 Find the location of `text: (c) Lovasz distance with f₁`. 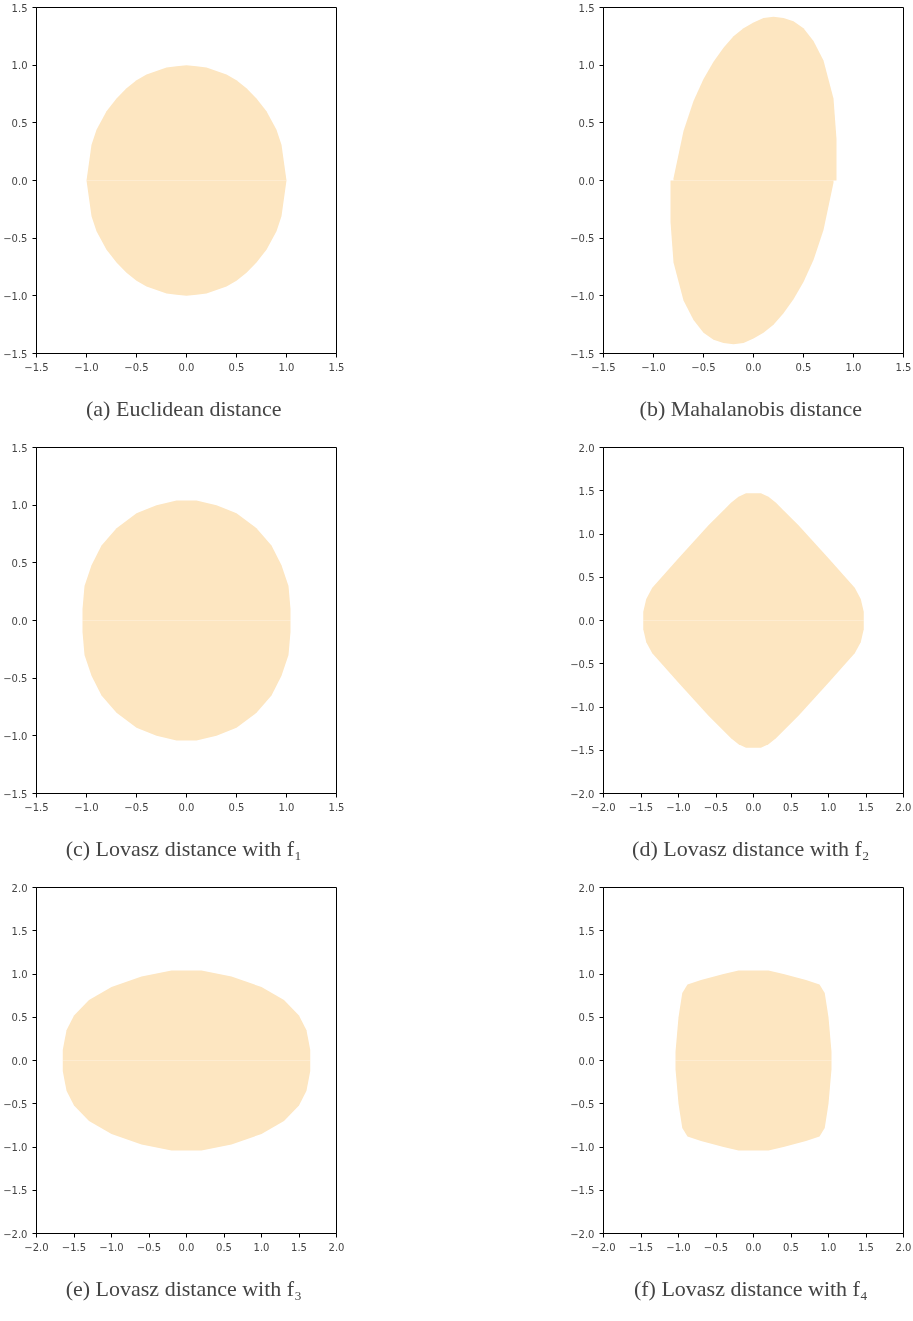

text: (c) Lovasz distance with f₁ is located at coordinates (183, 848).